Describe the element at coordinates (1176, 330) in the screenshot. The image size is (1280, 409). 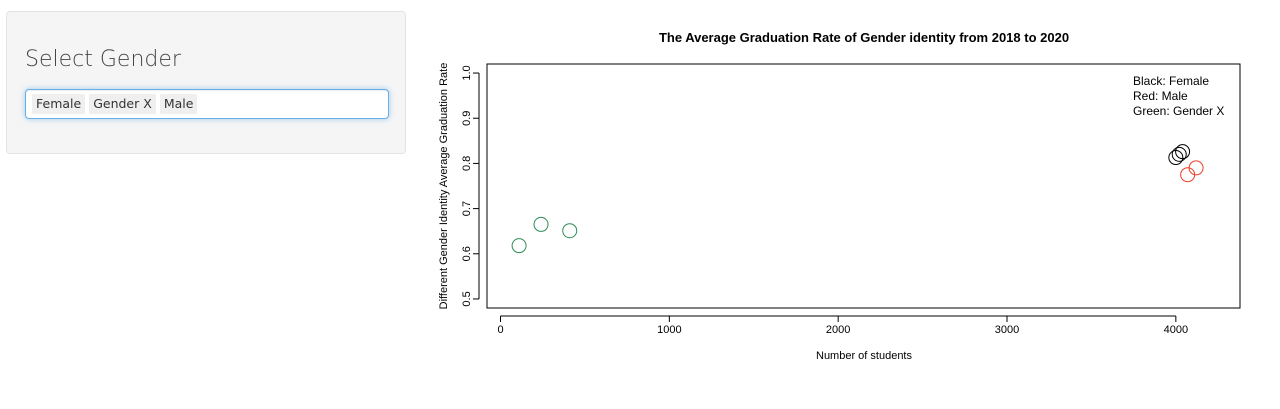
I see `x-tick-label: 4000` at that location.